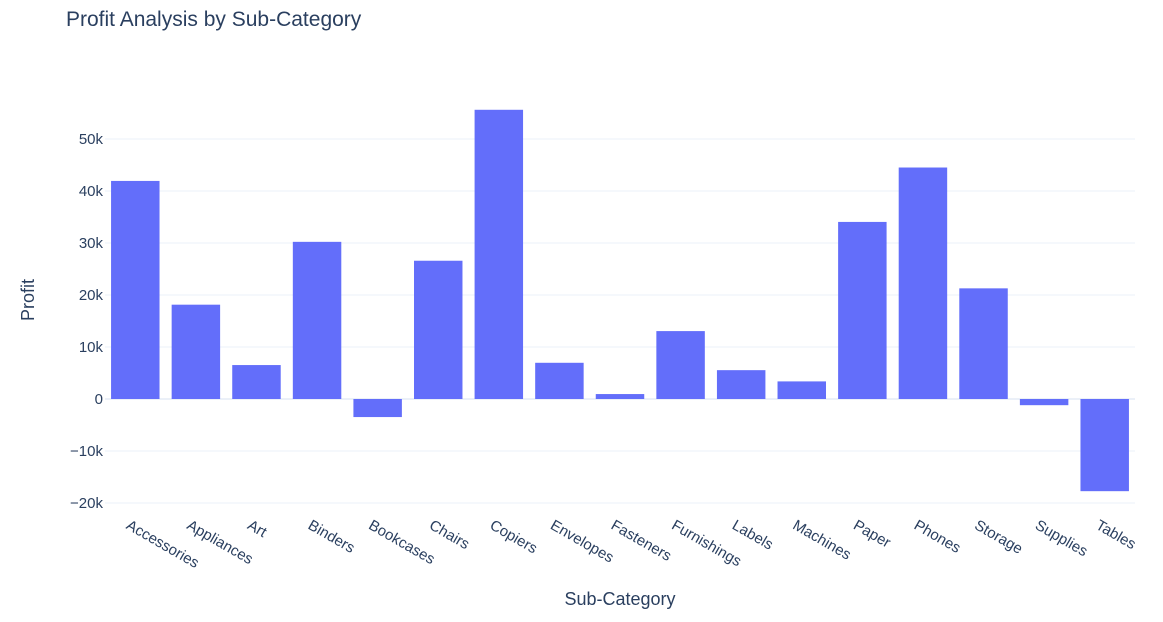  What do you see at coordinates (620, 396) in the screenshot?
I see `bar-fasteners` at bounding box center [620, 396].